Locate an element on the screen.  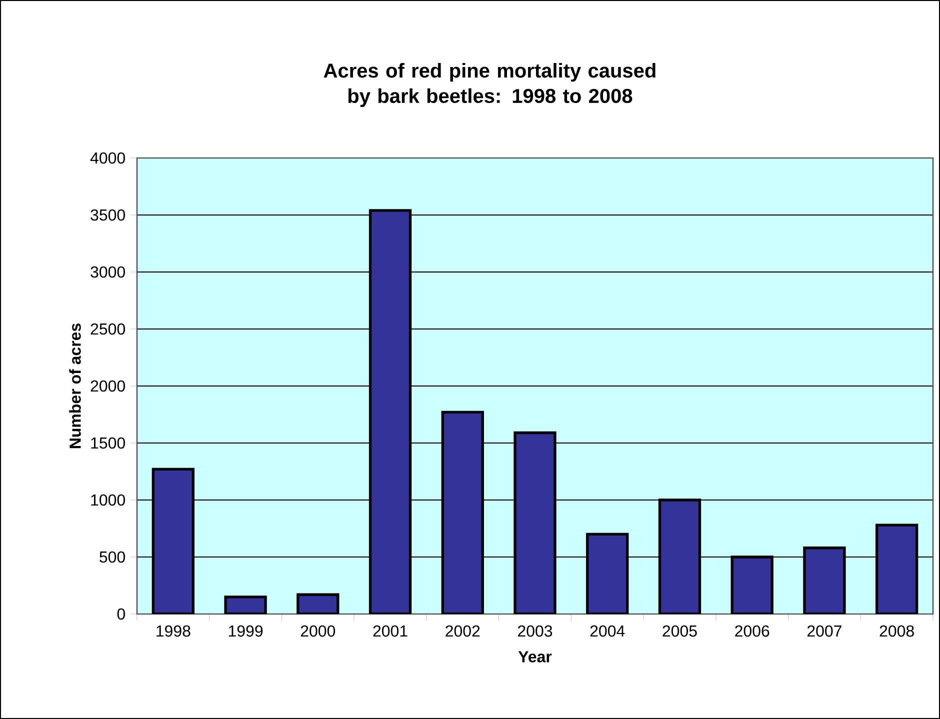
y-axis-title: Number of acres is located at coordinates (75, 386).